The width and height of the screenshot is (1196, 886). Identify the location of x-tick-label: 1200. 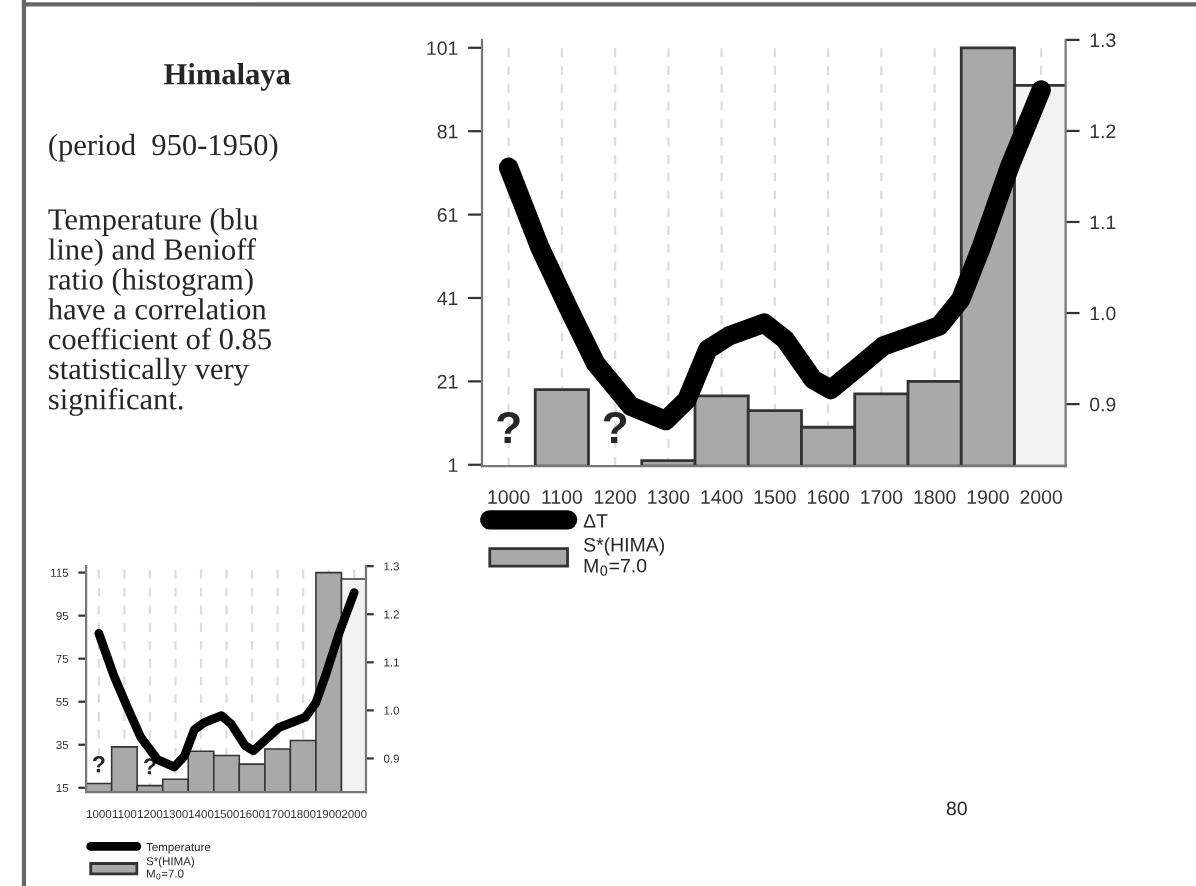
(615, 497).